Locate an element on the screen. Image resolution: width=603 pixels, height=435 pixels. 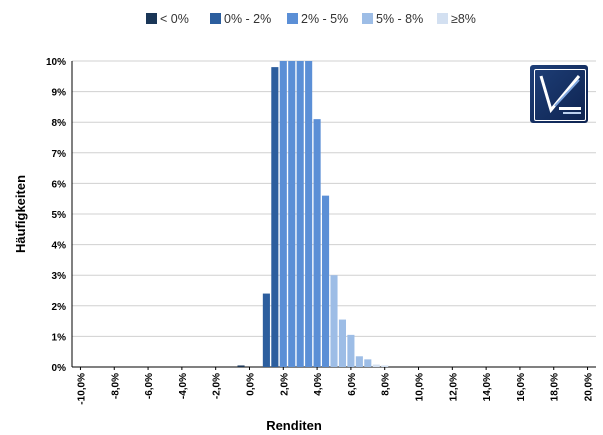
y-tick-label: 1% is located at coordinates (59, 337).